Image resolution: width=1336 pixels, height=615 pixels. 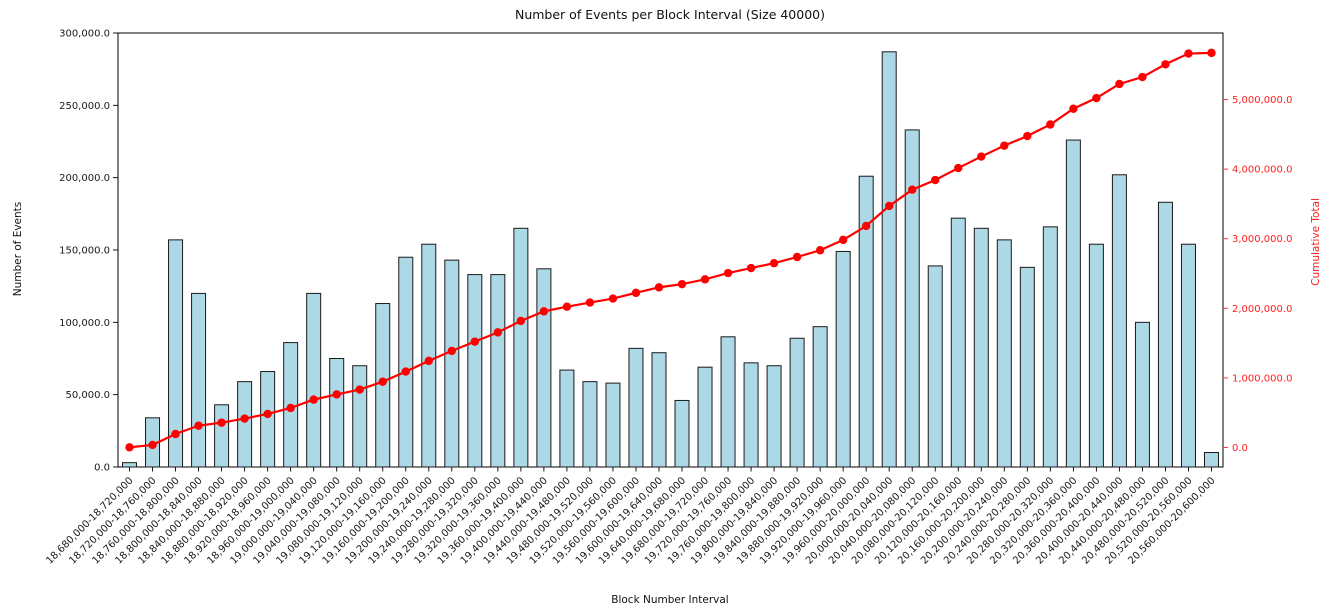 I want to click on y-axis-label-right: Cumulative Total, so click(x=1316, y=242).